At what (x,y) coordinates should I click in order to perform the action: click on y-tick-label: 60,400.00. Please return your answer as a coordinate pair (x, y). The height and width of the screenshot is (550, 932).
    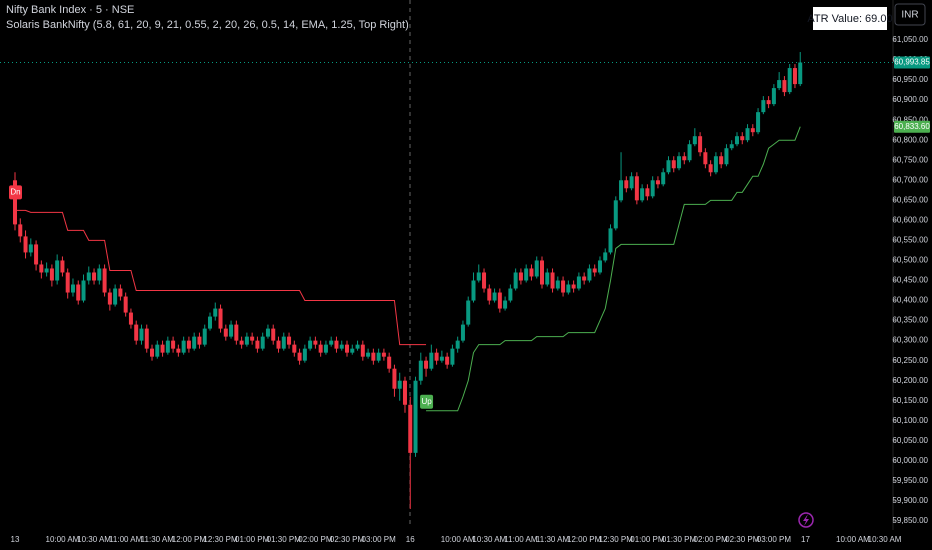
    Looking at the image, I should click on (910, 300).